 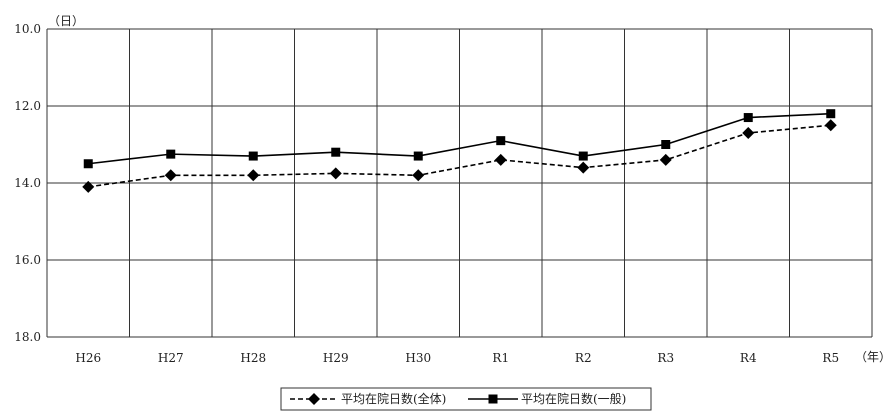 What do you see at coordinates (393, 398) in the screenshot?
I see `legend-label: 平均在院日数(全体)` at bounding box center [393, 398].